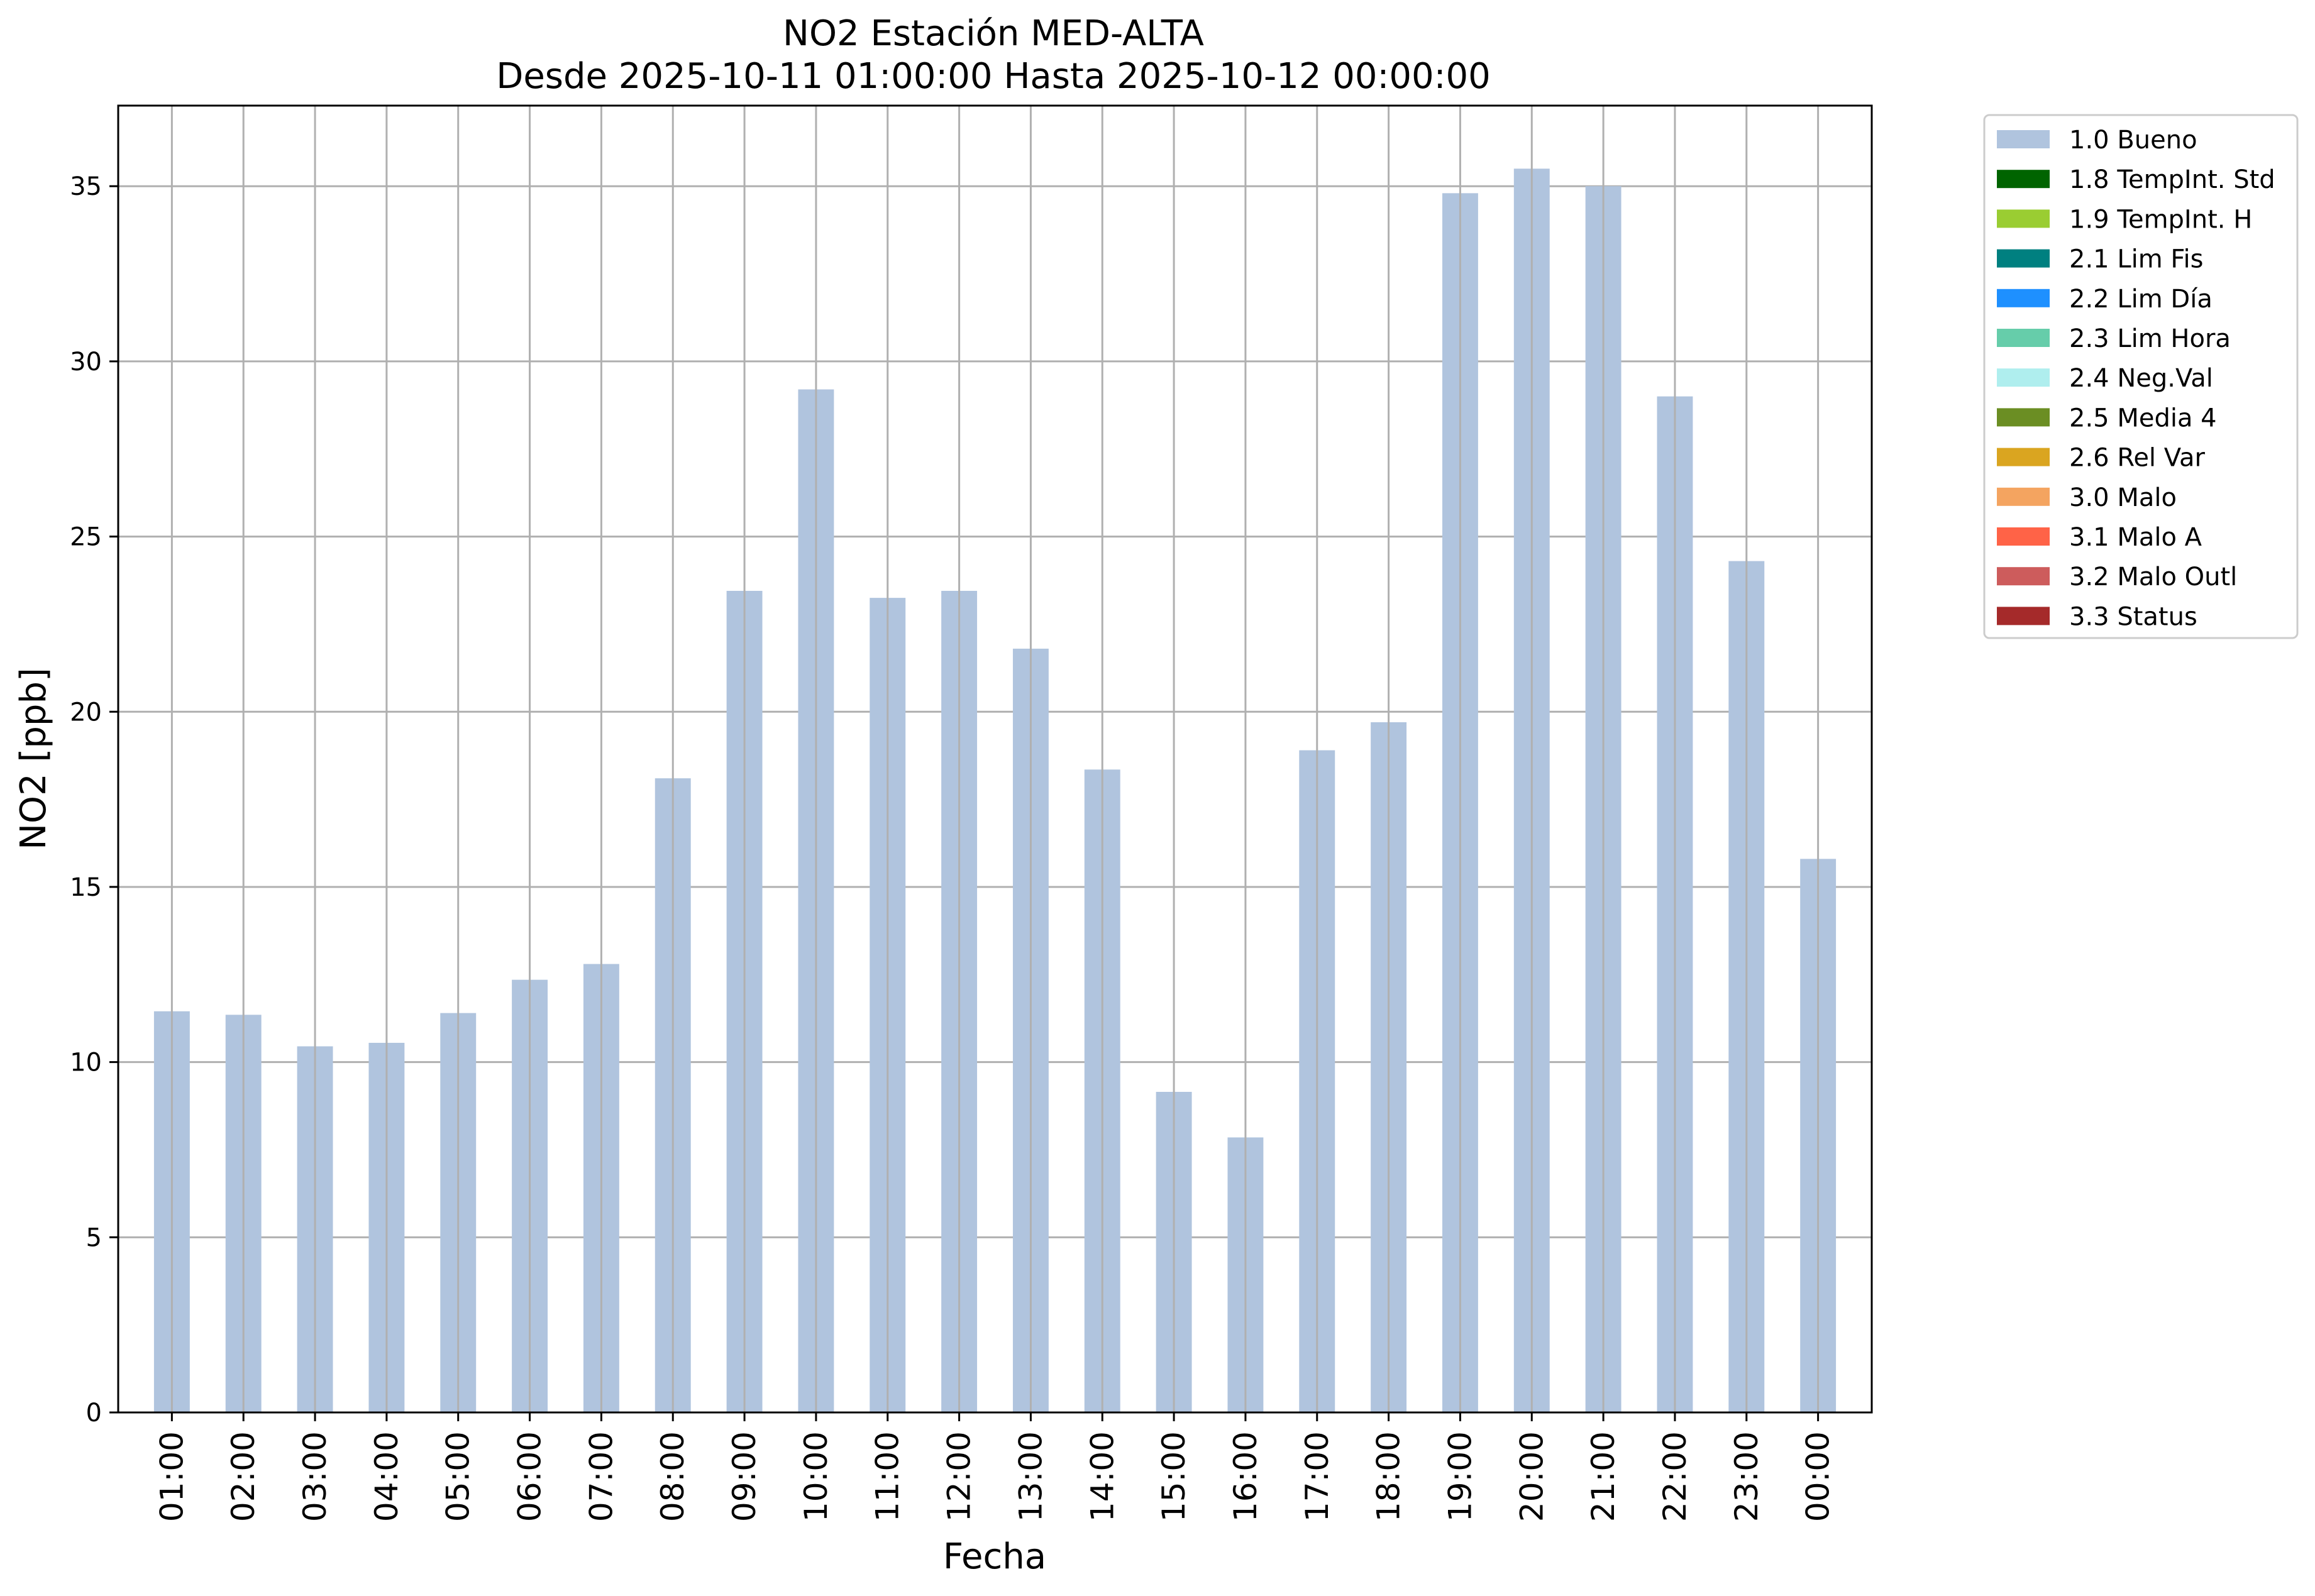 Image resolution: width=2315 pixels, height=1596 pixels. What do you see at coordinates (994, 1556) in the screenshot?
I see `x-axis-label: Fecha` at bounding box center [994, 1556].